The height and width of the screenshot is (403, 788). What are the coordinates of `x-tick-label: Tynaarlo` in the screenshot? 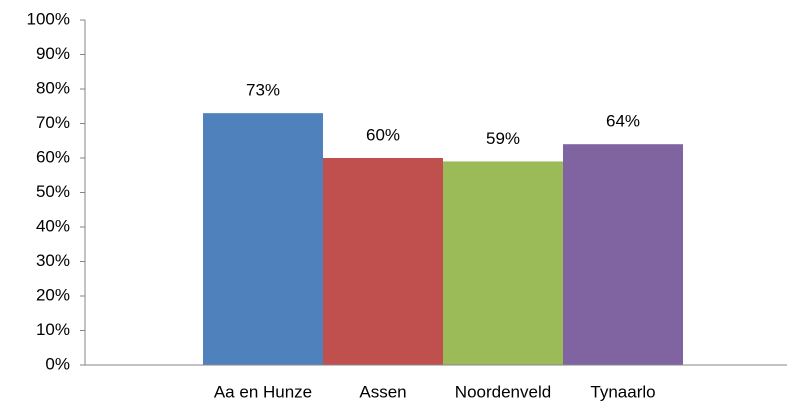 It's located at (622, 391).